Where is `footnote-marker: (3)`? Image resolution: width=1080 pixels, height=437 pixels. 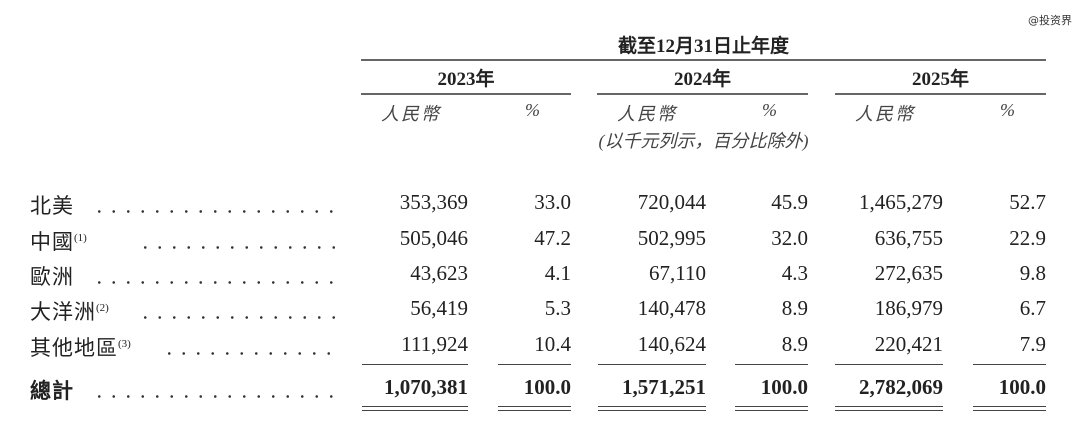 footnote-marker: (3) is located at coordinates (124, 344).